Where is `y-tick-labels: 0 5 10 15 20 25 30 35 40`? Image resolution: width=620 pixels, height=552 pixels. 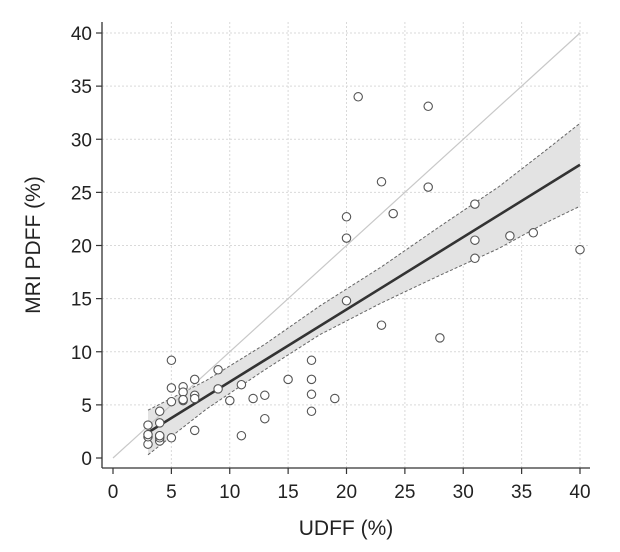 y-tick-labels: 0 5 10 15 20 25 30 35 40 is located at coordinates (81, 247).